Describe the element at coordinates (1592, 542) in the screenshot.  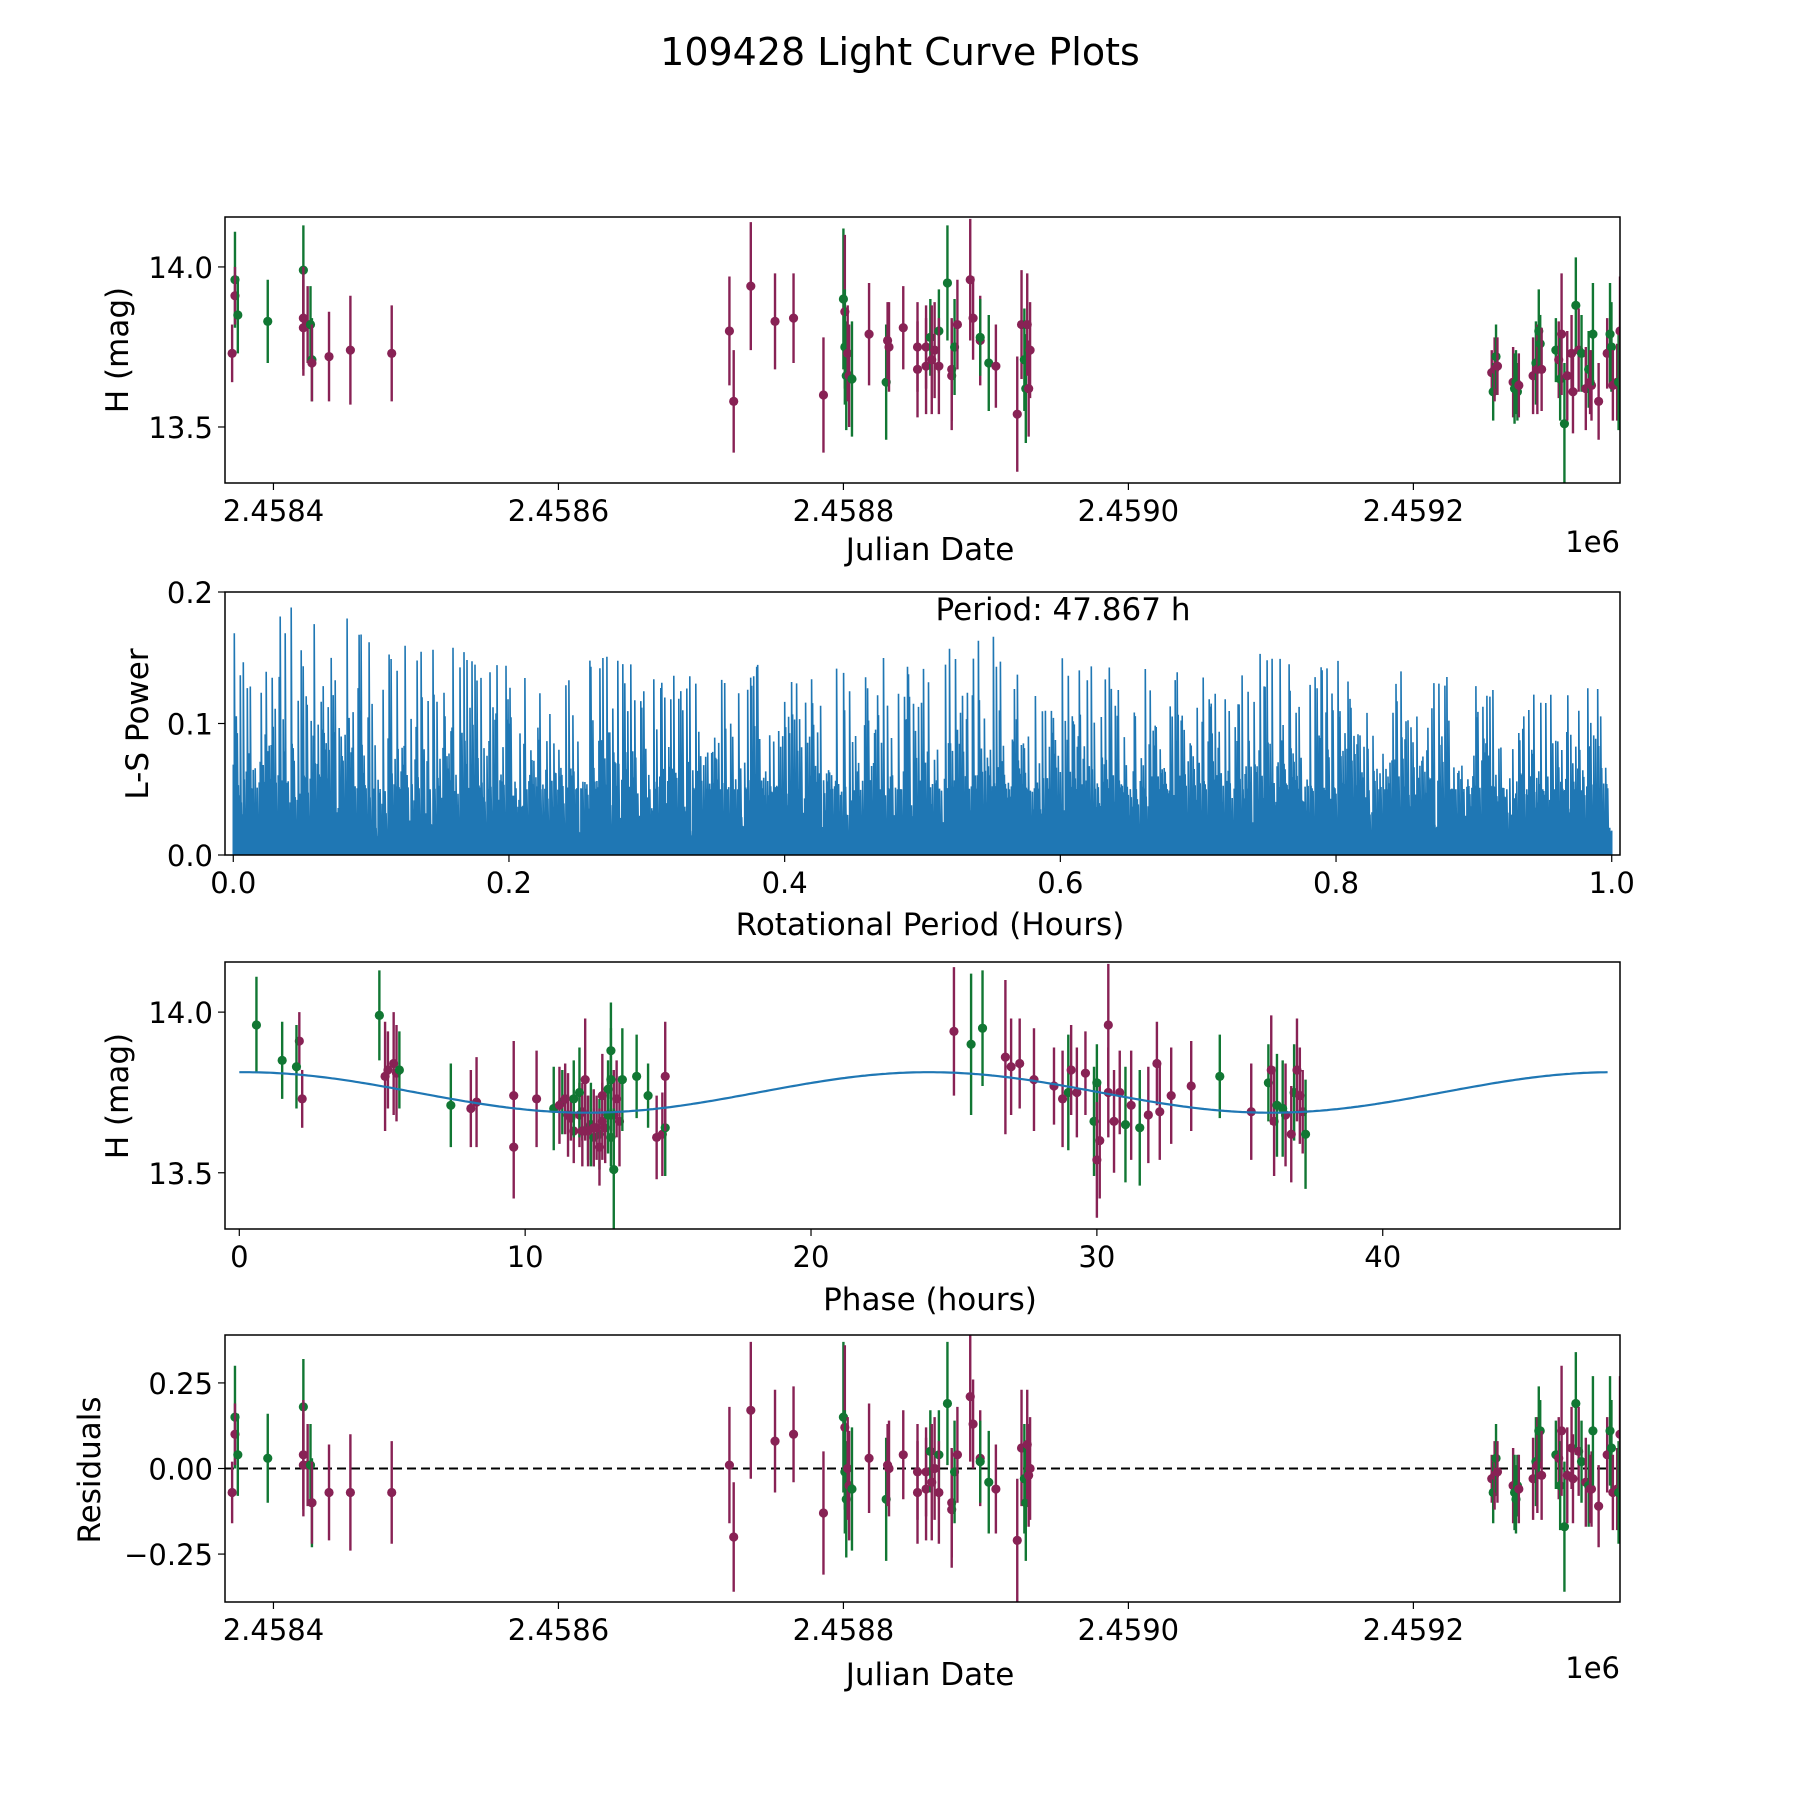
I see `lightcurve-offset-label: 1e6` at that location.